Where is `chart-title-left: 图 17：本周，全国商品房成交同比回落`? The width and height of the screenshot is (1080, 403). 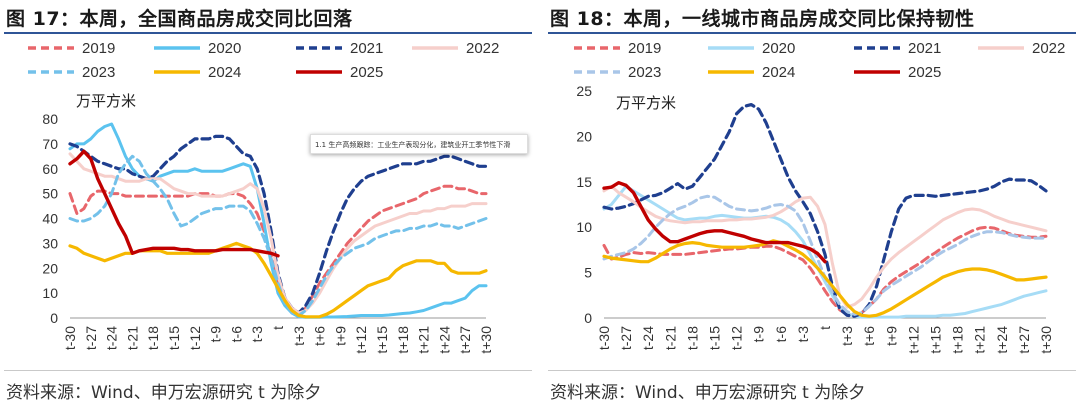
chart-title-left: 图 17：本周，全国商品房成交同比回落 is located at coordinates (179, 19).